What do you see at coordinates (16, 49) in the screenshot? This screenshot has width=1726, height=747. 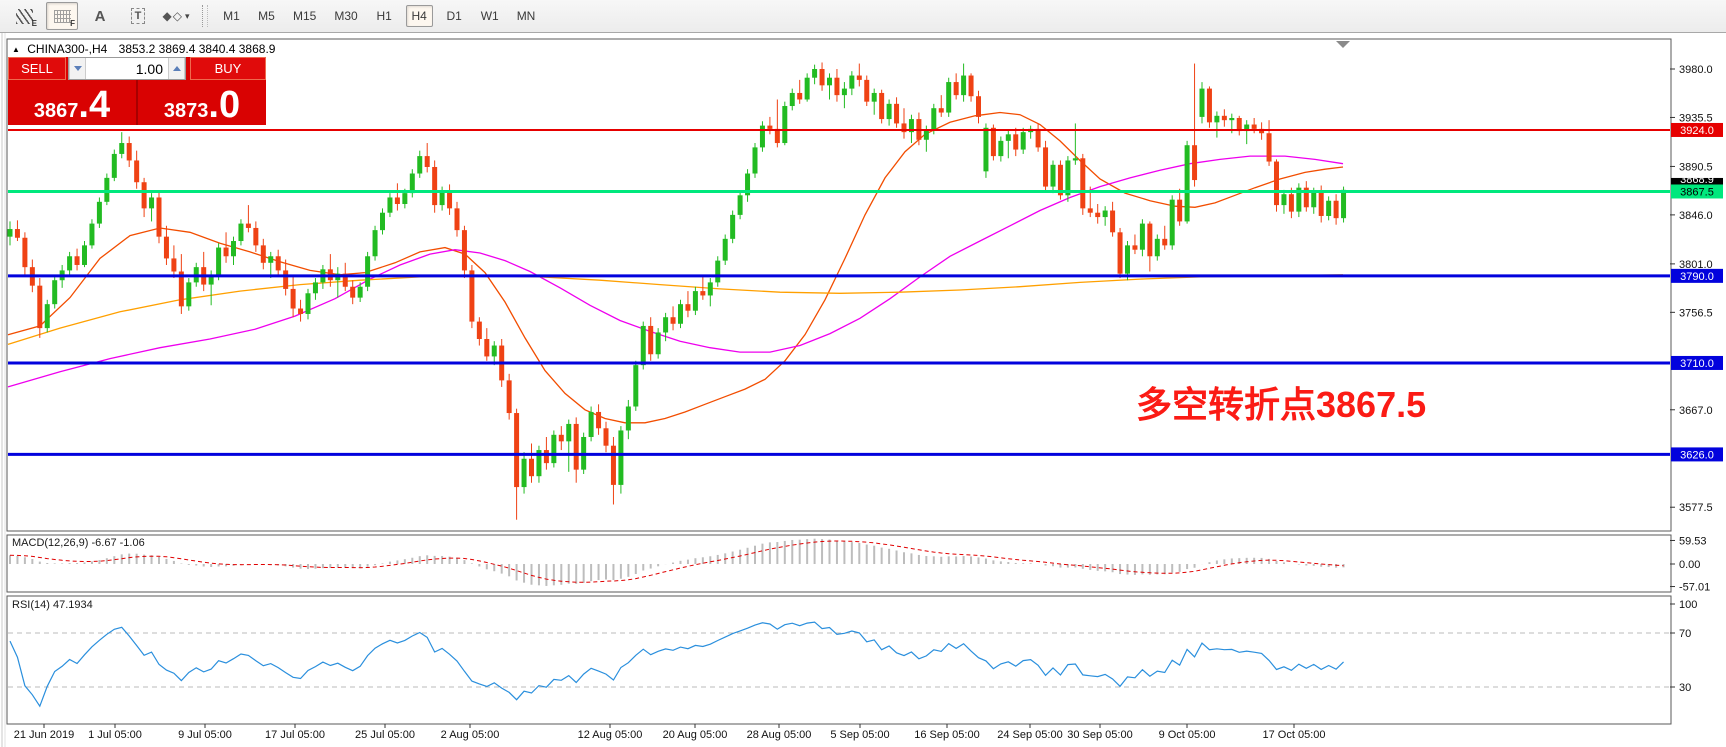 I see `collapse-arrow-icon: ▲` at bounding box center [16, 49].